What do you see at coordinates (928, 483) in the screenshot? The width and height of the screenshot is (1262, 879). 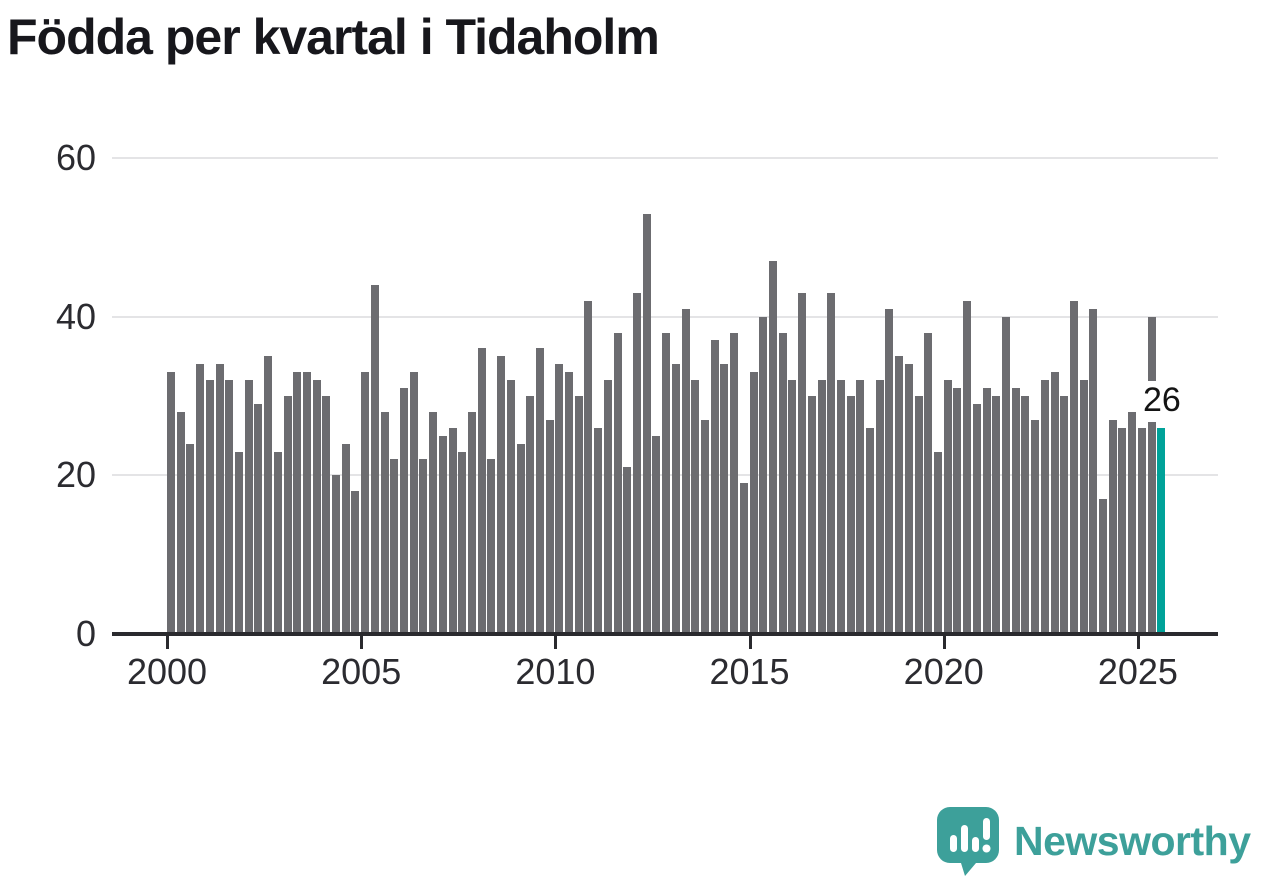 I see `bar-2019Q3` at bounding box center [928, 483].